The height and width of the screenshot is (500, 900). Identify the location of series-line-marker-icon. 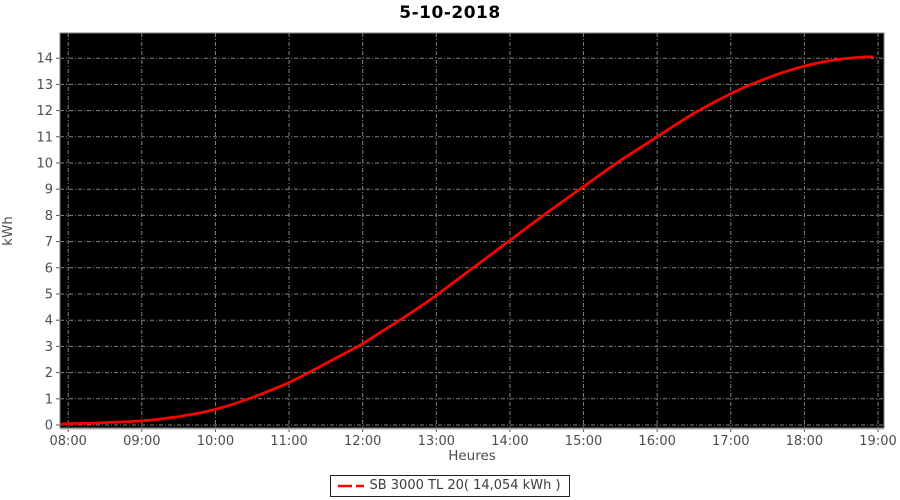
(351, 485).